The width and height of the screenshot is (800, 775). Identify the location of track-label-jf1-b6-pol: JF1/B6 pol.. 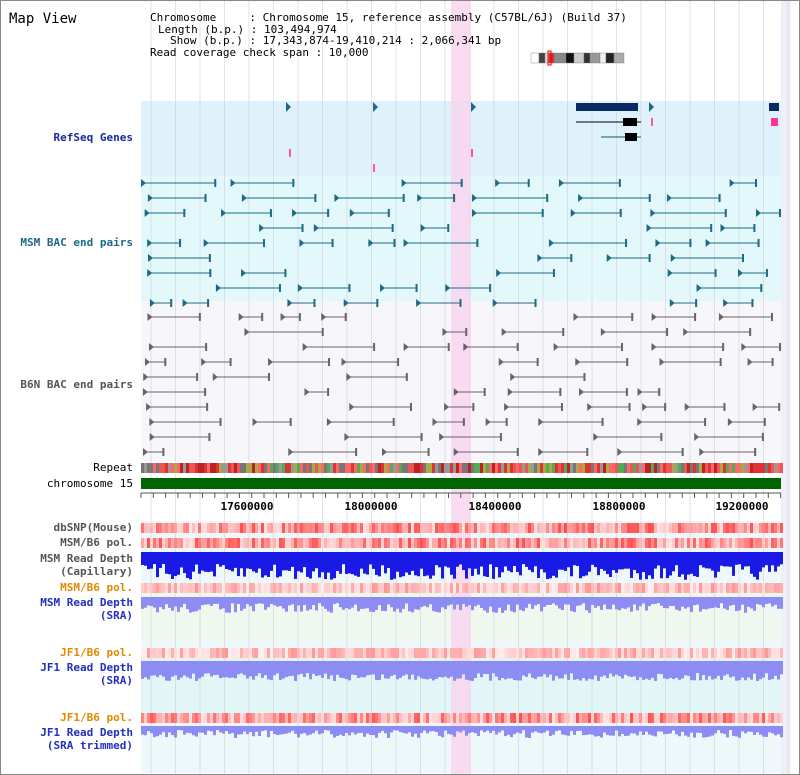
(96, 652).